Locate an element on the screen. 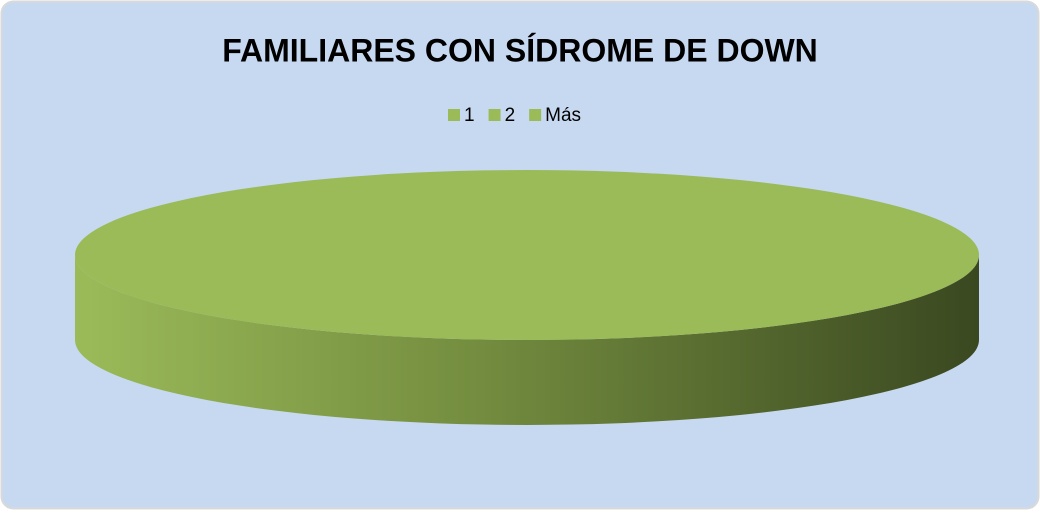 Image resolution: width=1040 pixels, height=510 pixels. legend-label: 1 is located at coordinates (469, 115).